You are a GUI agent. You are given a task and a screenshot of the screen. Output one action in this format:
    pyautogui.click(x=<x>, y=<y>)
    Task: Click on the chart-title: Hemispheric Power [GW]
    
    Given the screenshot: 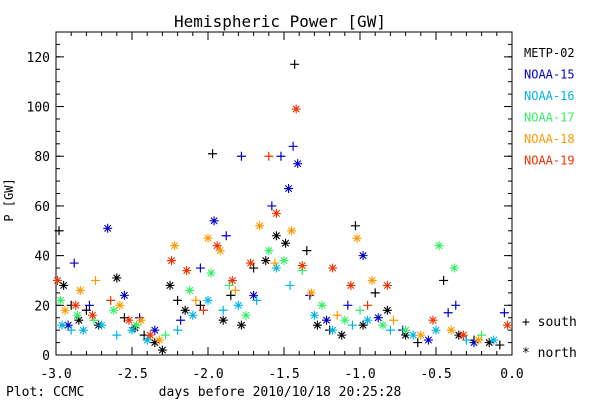 What is the action you would take?
    pyautogui.click(x=280, y=21)
    